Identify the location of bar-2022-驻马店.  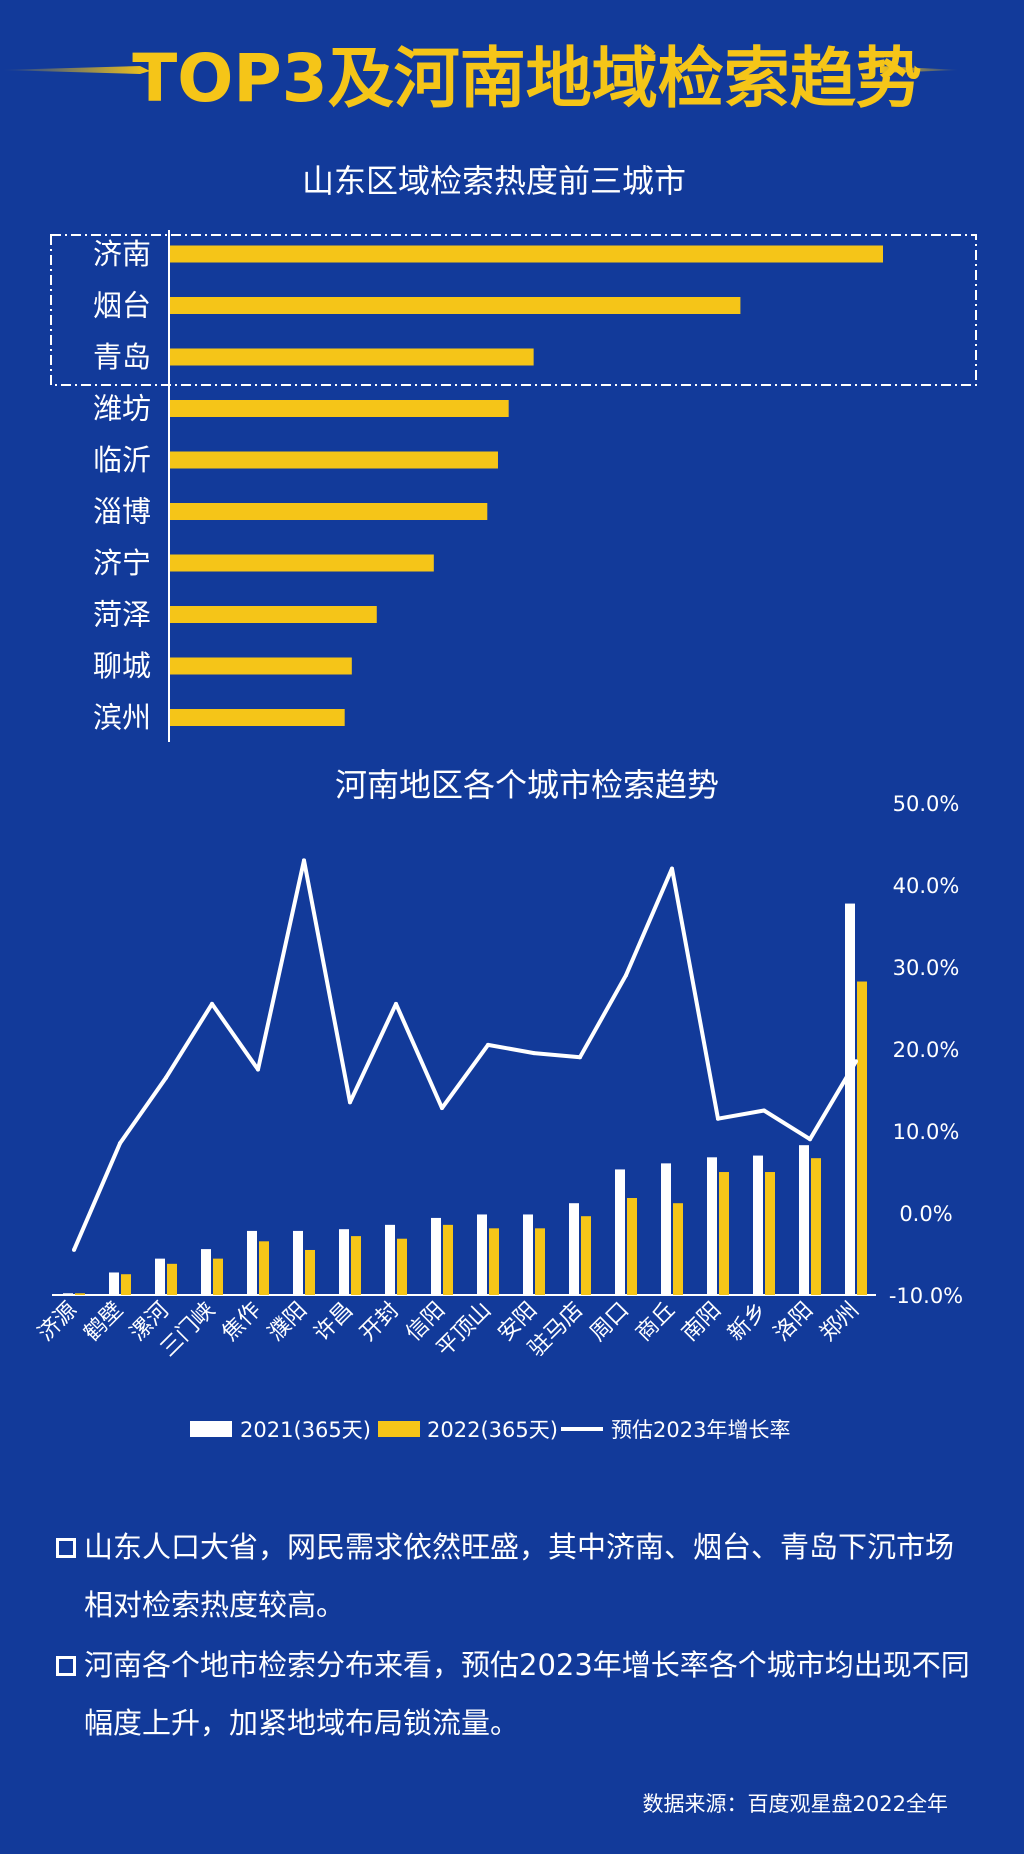
(586, 1255).